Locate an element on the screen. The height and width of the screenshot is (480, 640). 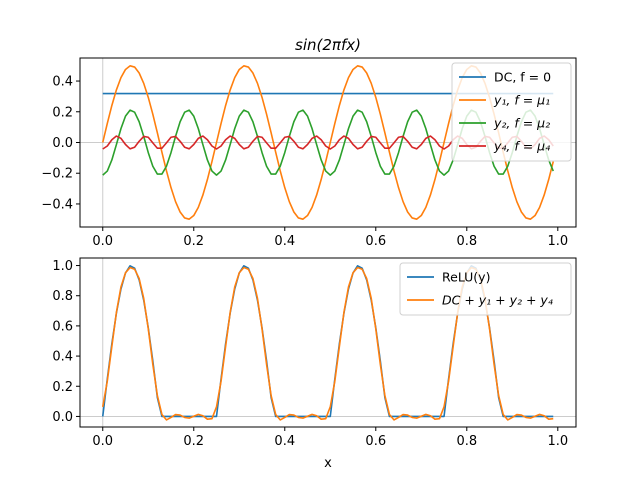
legend-label: y₄, f = μ₄ is located at coordinates (521, 146).